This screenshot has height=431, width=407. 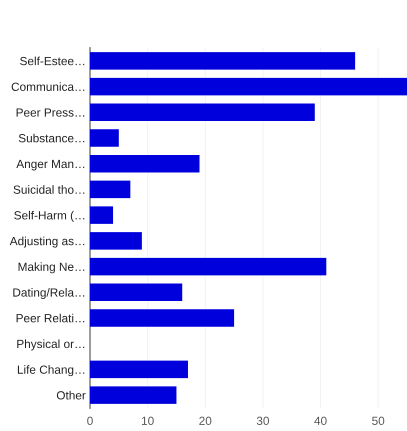 What do you see at coordinates (90, 421) in the screenshot?
I see `x-tick-label: 0` at bounding box center [90, 421].